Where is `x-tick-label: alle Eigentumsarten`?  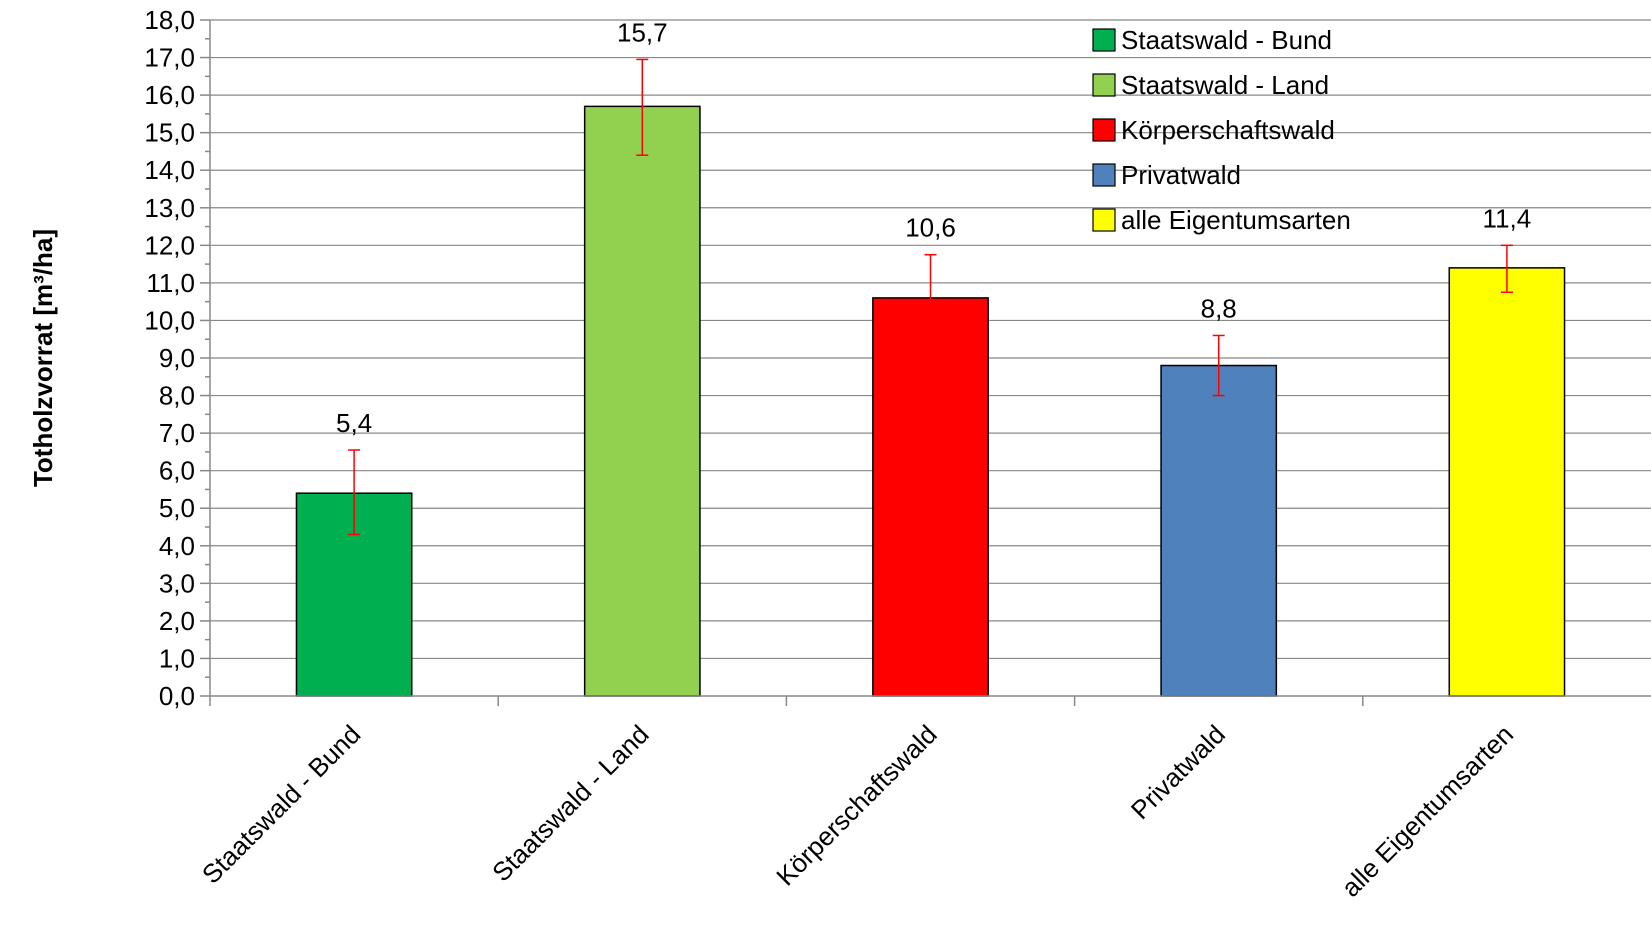
x-tick-label: alle Eigentumsarten is located at coordinates (1427, 811).